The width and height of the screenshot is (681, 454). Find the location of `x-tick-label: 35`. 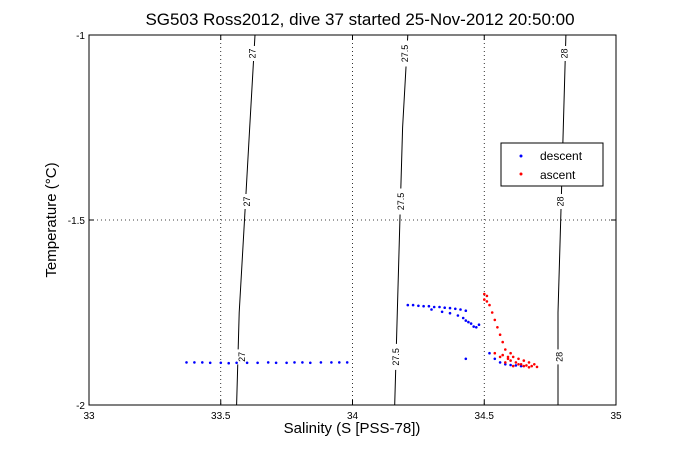

x-tick-label: 35 is located at coordinates (616, 416).